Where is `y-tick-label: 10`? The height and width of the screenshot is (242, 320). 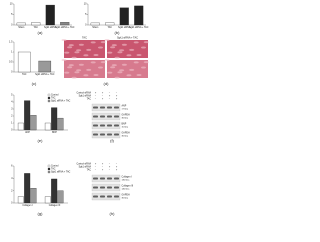 y-tick-label: 10 is located at coordinates (85, 4).